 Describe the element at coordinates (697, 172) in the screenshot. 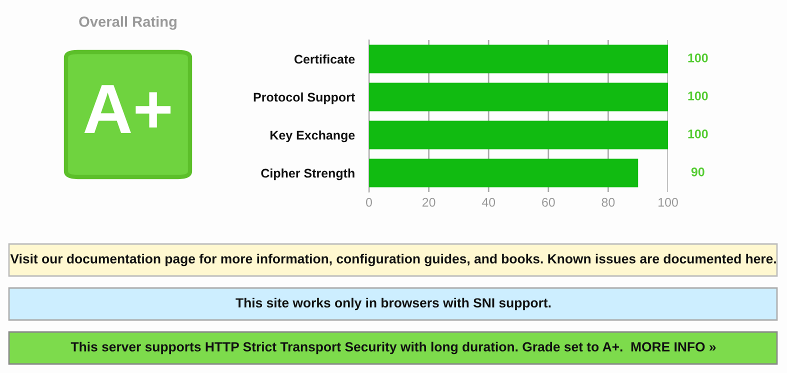

I see `data-label: 90` at that location.